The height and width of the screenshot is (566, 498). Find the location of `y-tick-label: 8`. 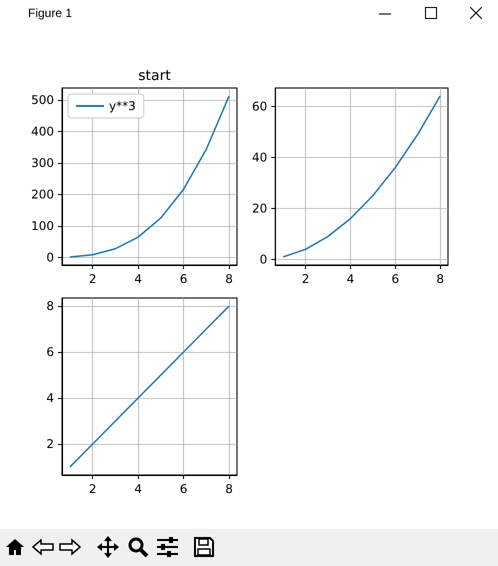

y-tick-label: 8 is located at coordinates (50, 306).